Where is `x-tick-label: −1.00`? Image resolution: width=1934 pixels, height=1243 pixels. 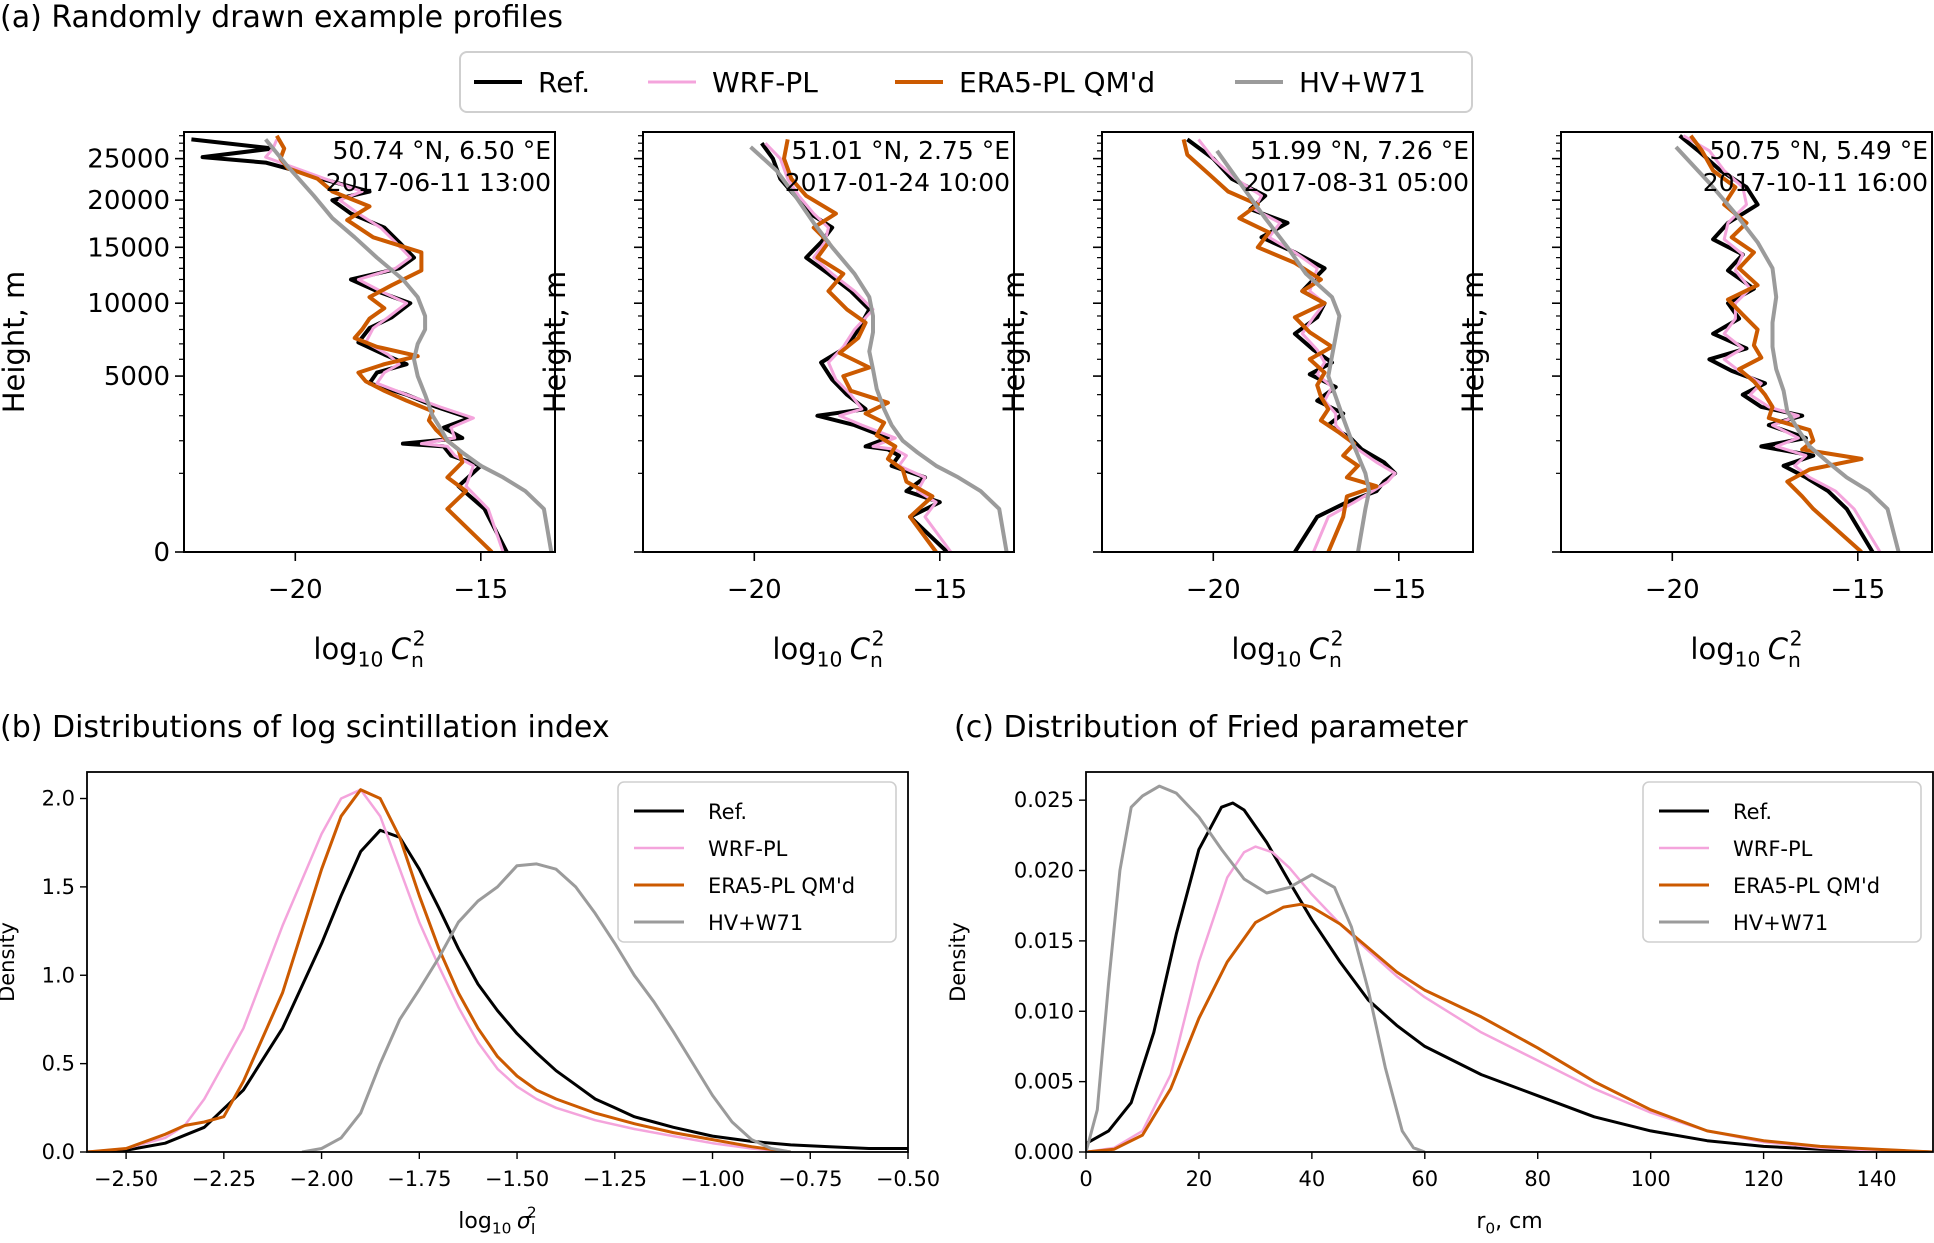 x-tick-label: −1.00 is located at coordinates (712, 1179).